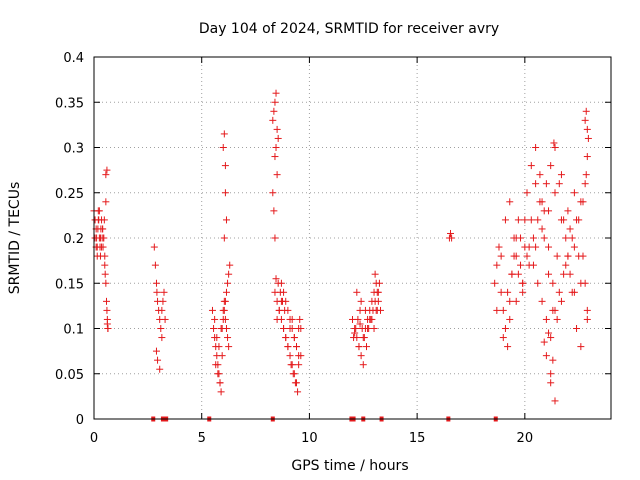 Image resolution: width=640 pixels, height=480 pixels. I want to click on y-tick-label: 0.25, so click(69, 194).